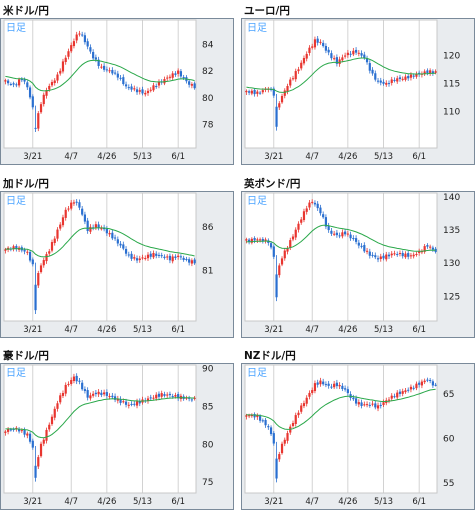 The height and width of the screenshot is (514, 476). I want to click on x-tick-label: 4/26, so click(106, 157).